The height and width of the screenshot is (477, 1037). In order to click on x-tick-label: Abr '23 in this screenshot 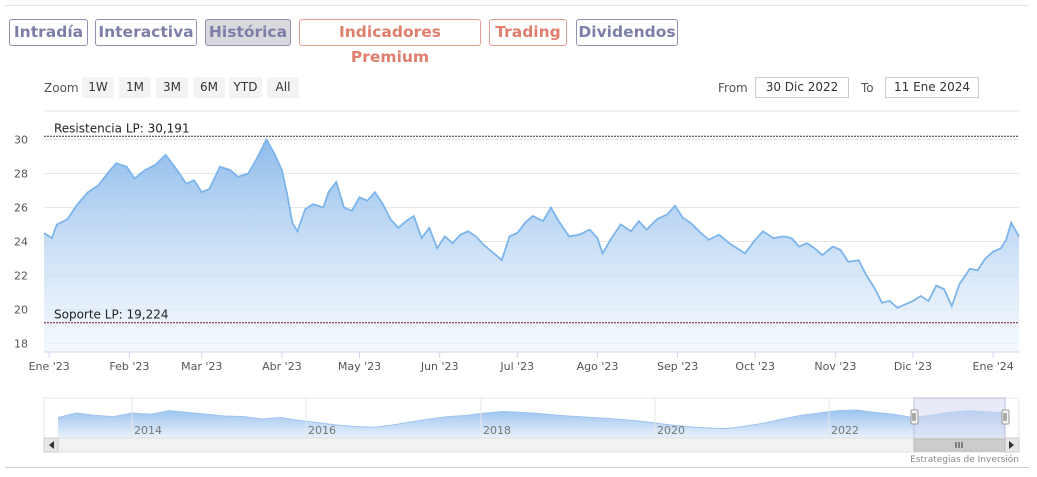, I will do `click(282, 366)`.